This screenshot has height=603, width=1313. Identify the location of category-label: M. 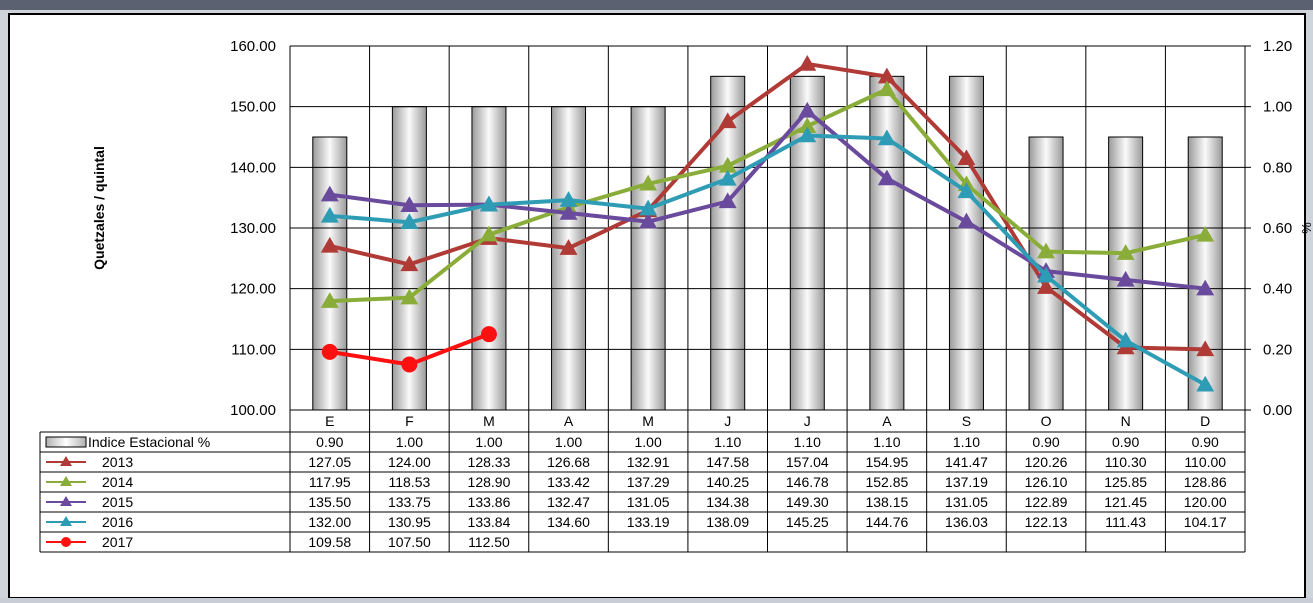
(648, 421).